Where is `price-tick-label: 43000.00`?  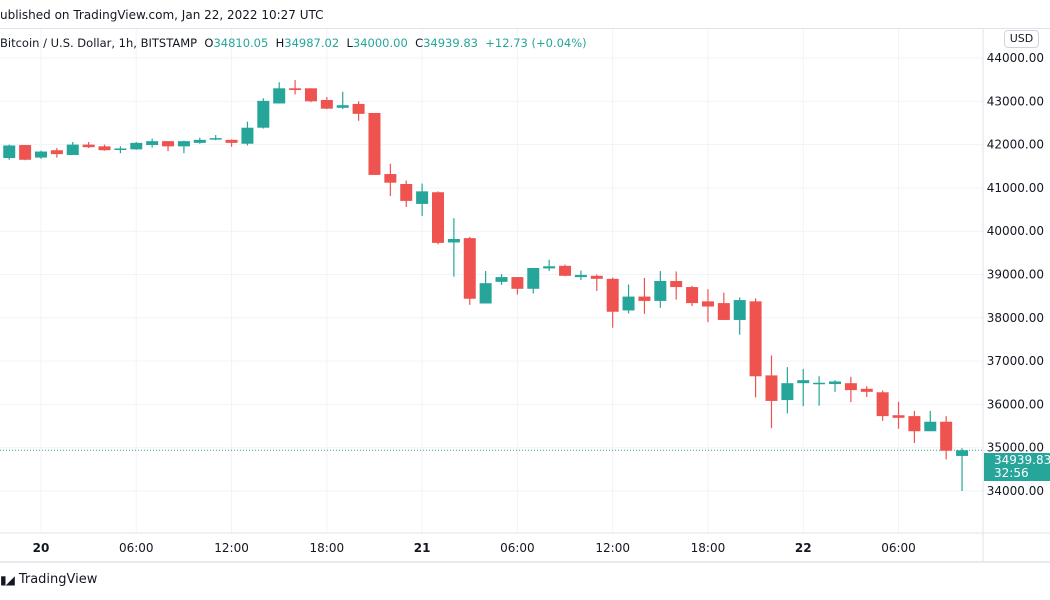
price-tick-label: 43000.00 is located at coordinates (1015, 101).